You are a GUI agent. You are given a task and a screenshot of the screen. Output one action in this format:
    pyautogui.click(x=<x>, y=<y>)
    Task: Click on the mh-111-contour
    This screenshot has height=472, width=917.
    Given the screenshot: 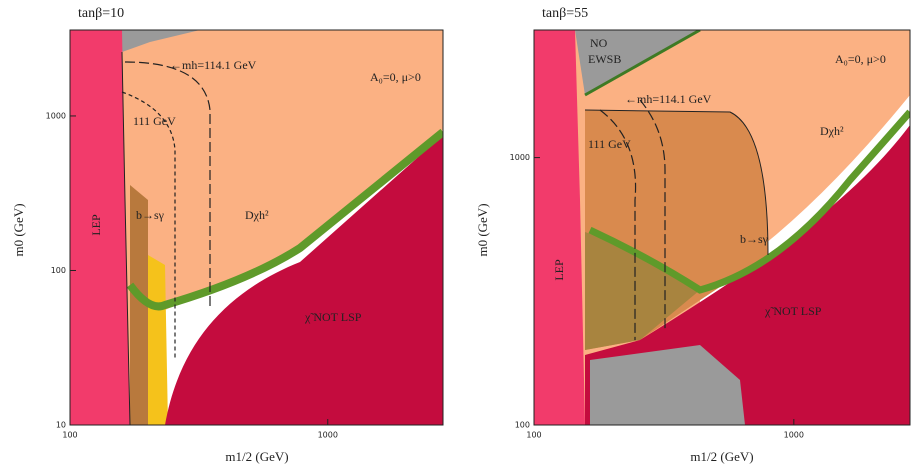 What is the action you would take?
    pyautogui.click(x=148, y=225)
    